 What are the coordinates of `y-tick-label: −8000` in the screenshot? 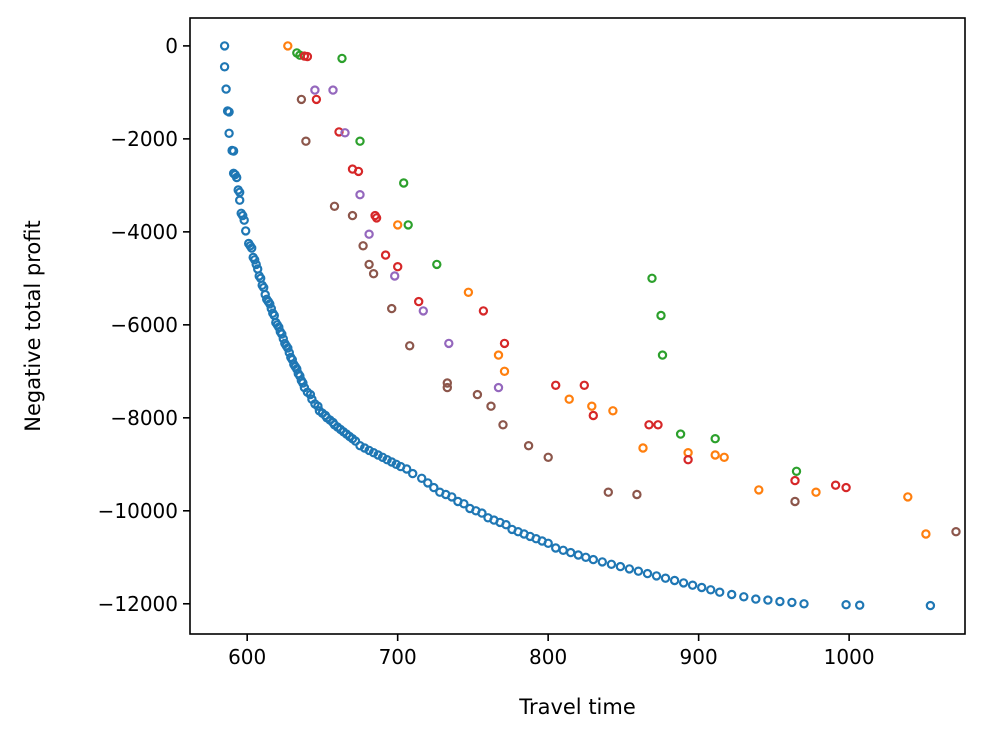 It's located at (144, 418).